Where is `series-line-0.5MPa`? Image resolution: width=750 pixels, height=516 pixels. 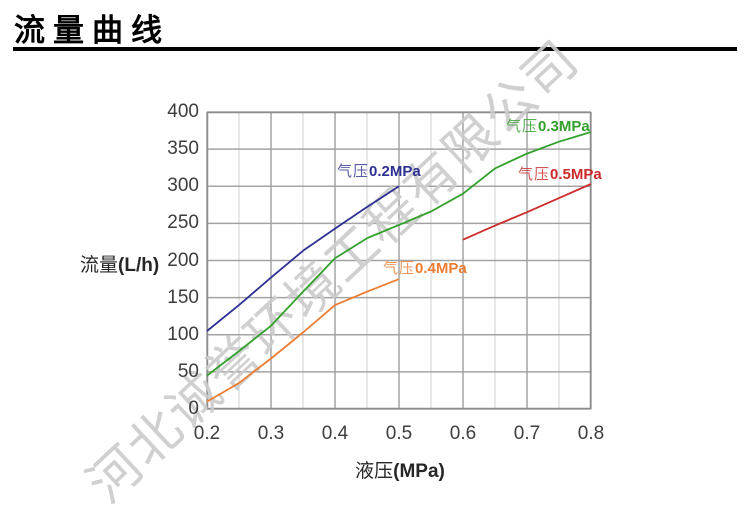 series-line-0.5MPa is located at coordinates (527, 212).